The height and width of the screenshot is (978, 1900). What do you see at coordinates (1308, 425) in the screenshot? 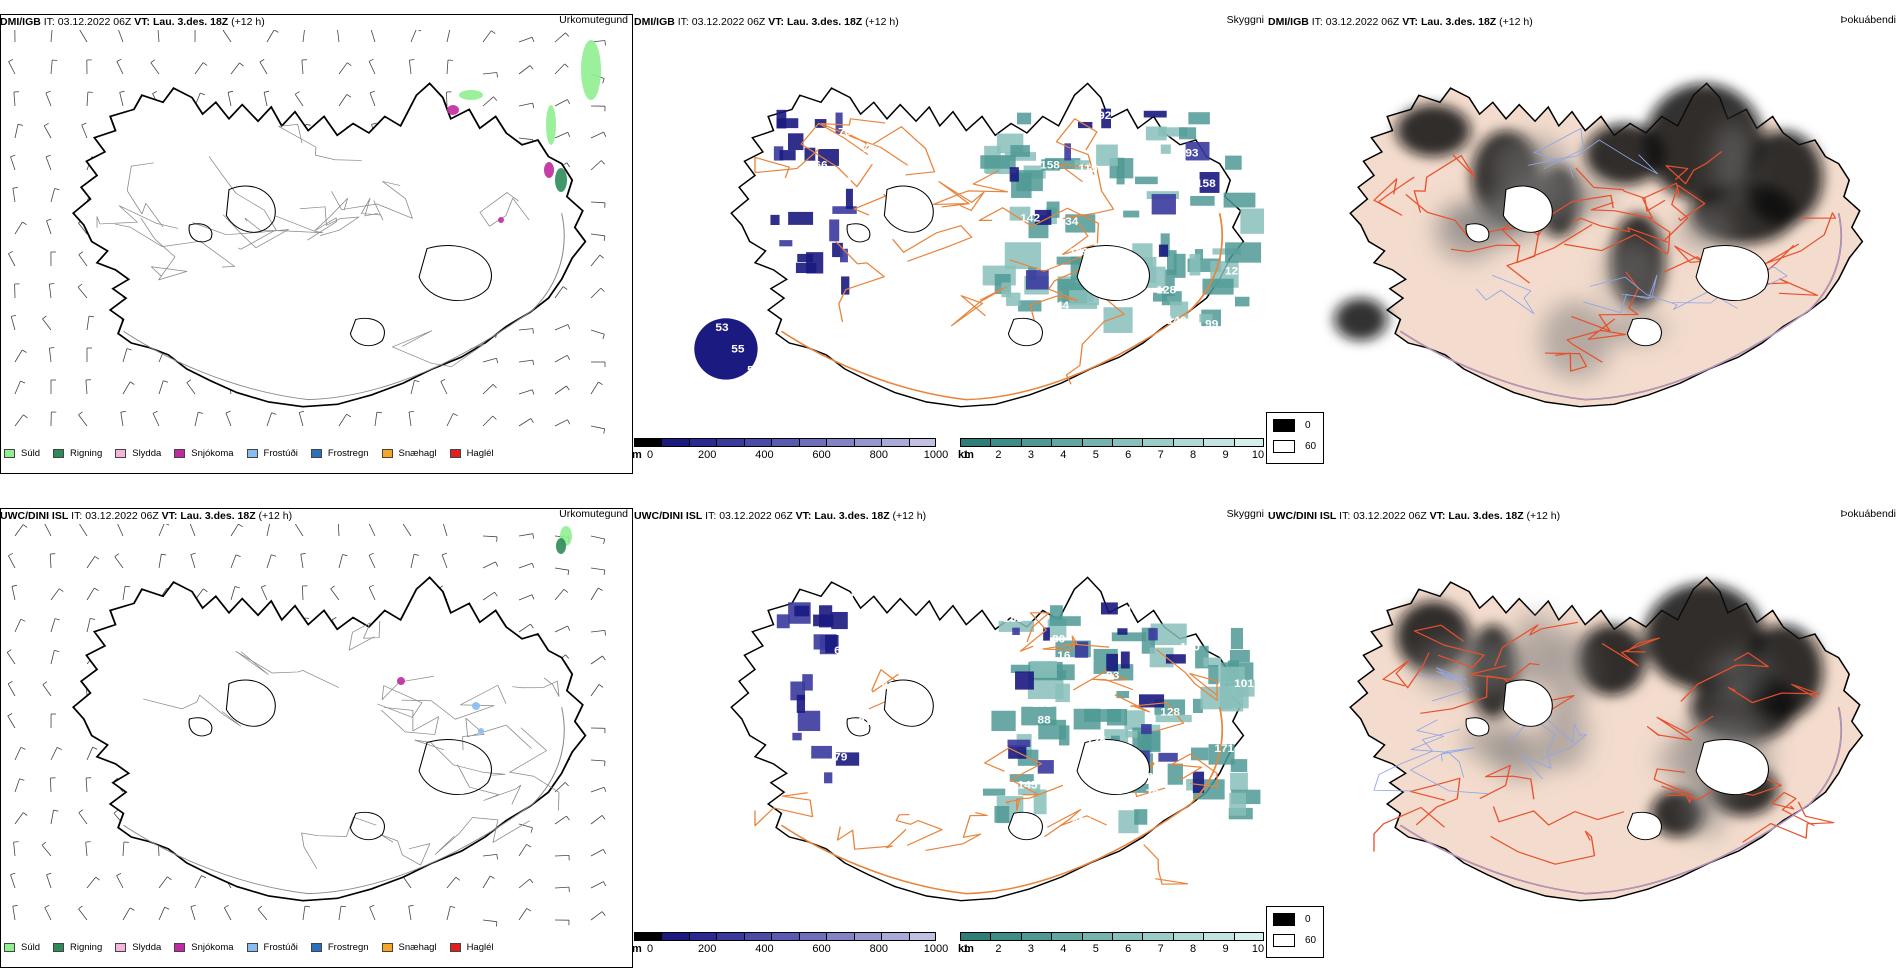
I see `legend-label: 0` at bounding box center [1308, 425].